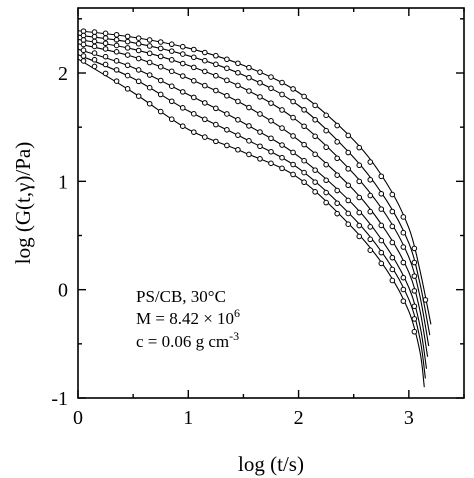 Image resolution: width=474 pixels, height=478 pixels. I want to click on annotation-line-2-text: M = 8.42 × 10, so click(185, 318).